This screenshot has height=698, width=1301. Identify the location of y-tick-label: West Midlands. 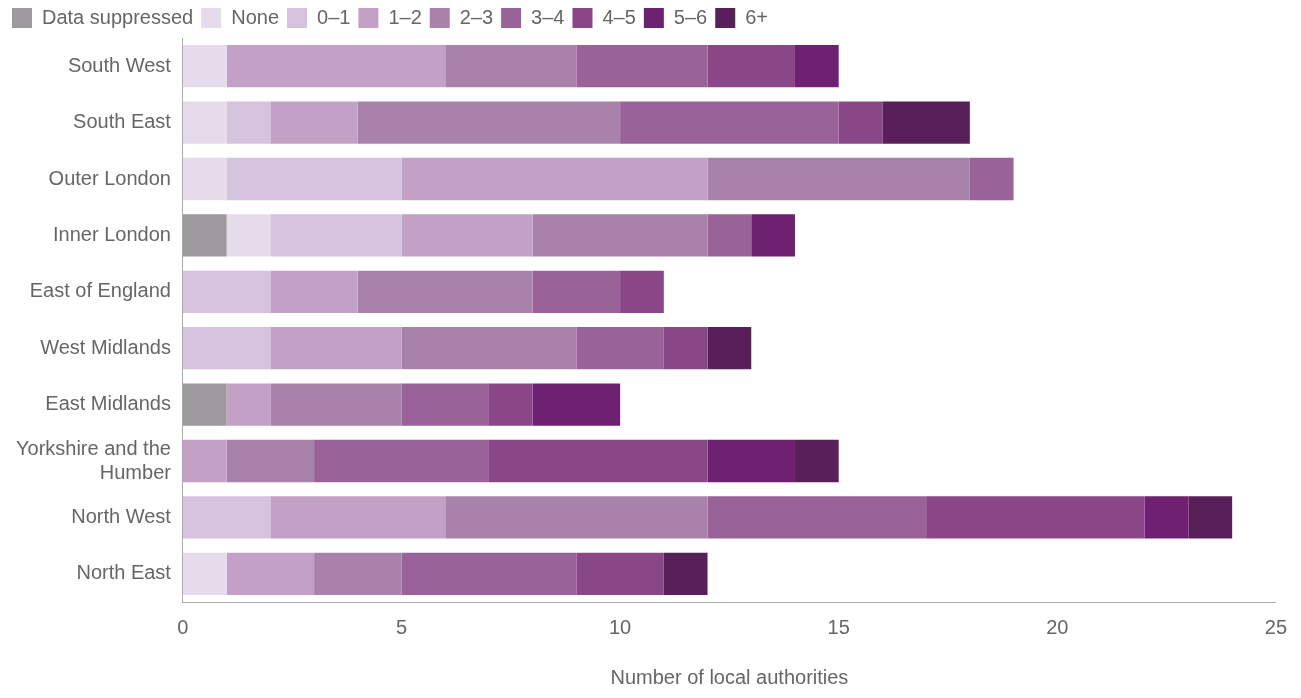
(105, 346).